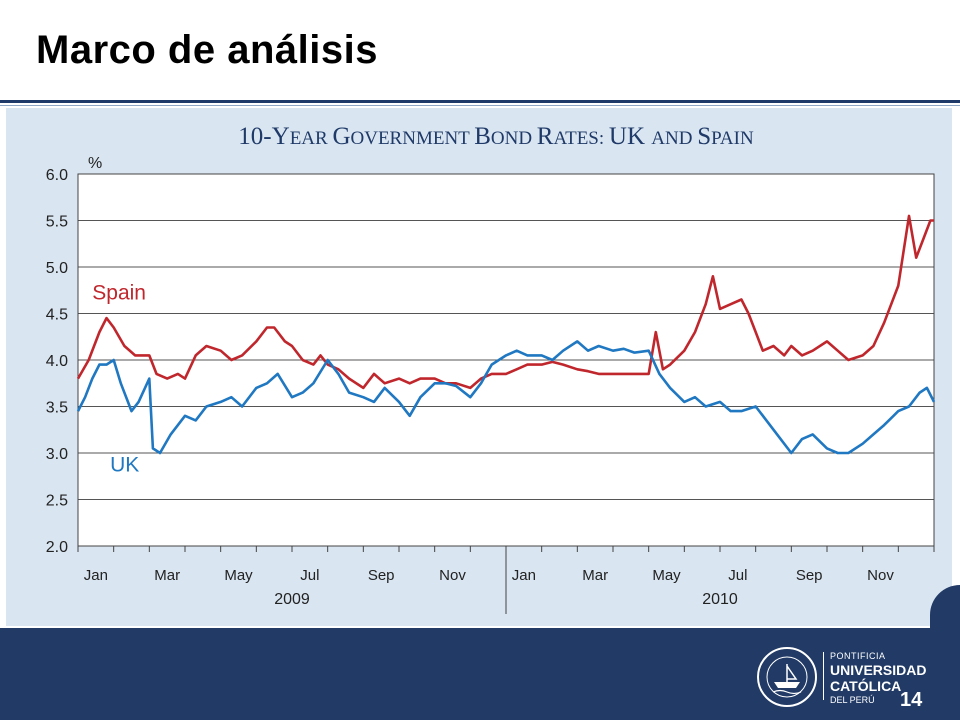 This screenshot has width=960, height=720. What do you see at coordinates (263, 136) in the screenshot?
I see `chart-title-part: 10-Y` at bounding box center [263, 136].